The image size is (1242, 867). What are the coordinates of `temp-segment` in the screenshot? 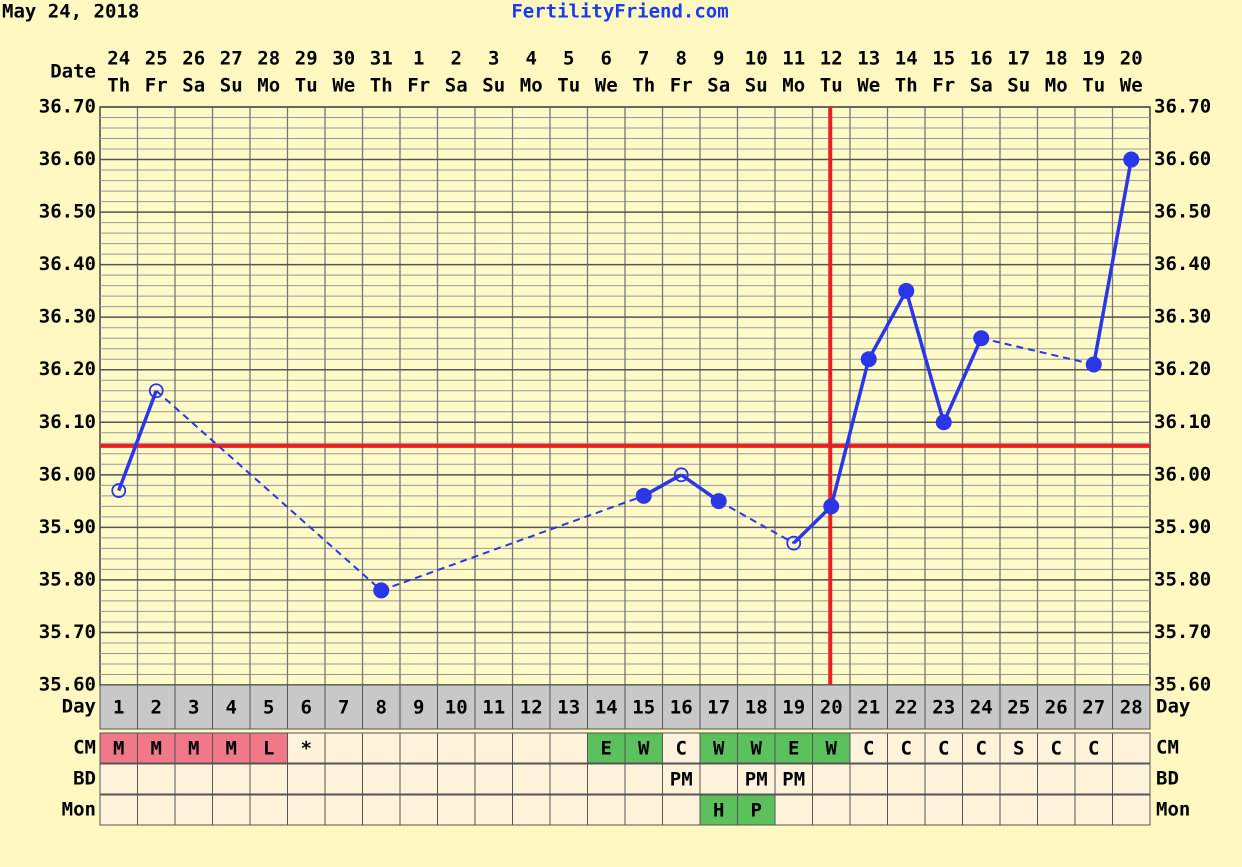 It's located at (268, 490).